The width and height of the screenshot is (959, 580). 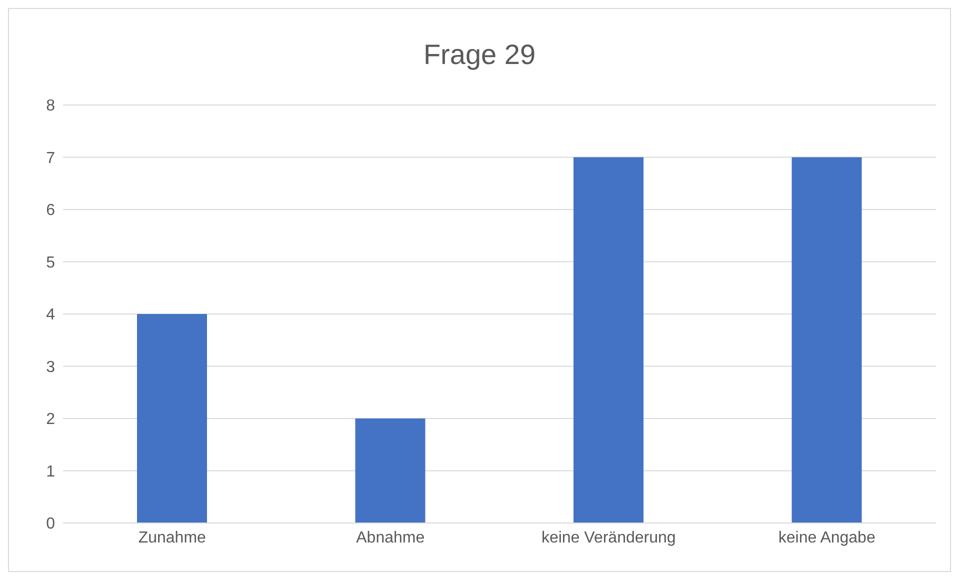 I want to click on x-tick-label: keine Veränderung, so click(x=608, y=537).